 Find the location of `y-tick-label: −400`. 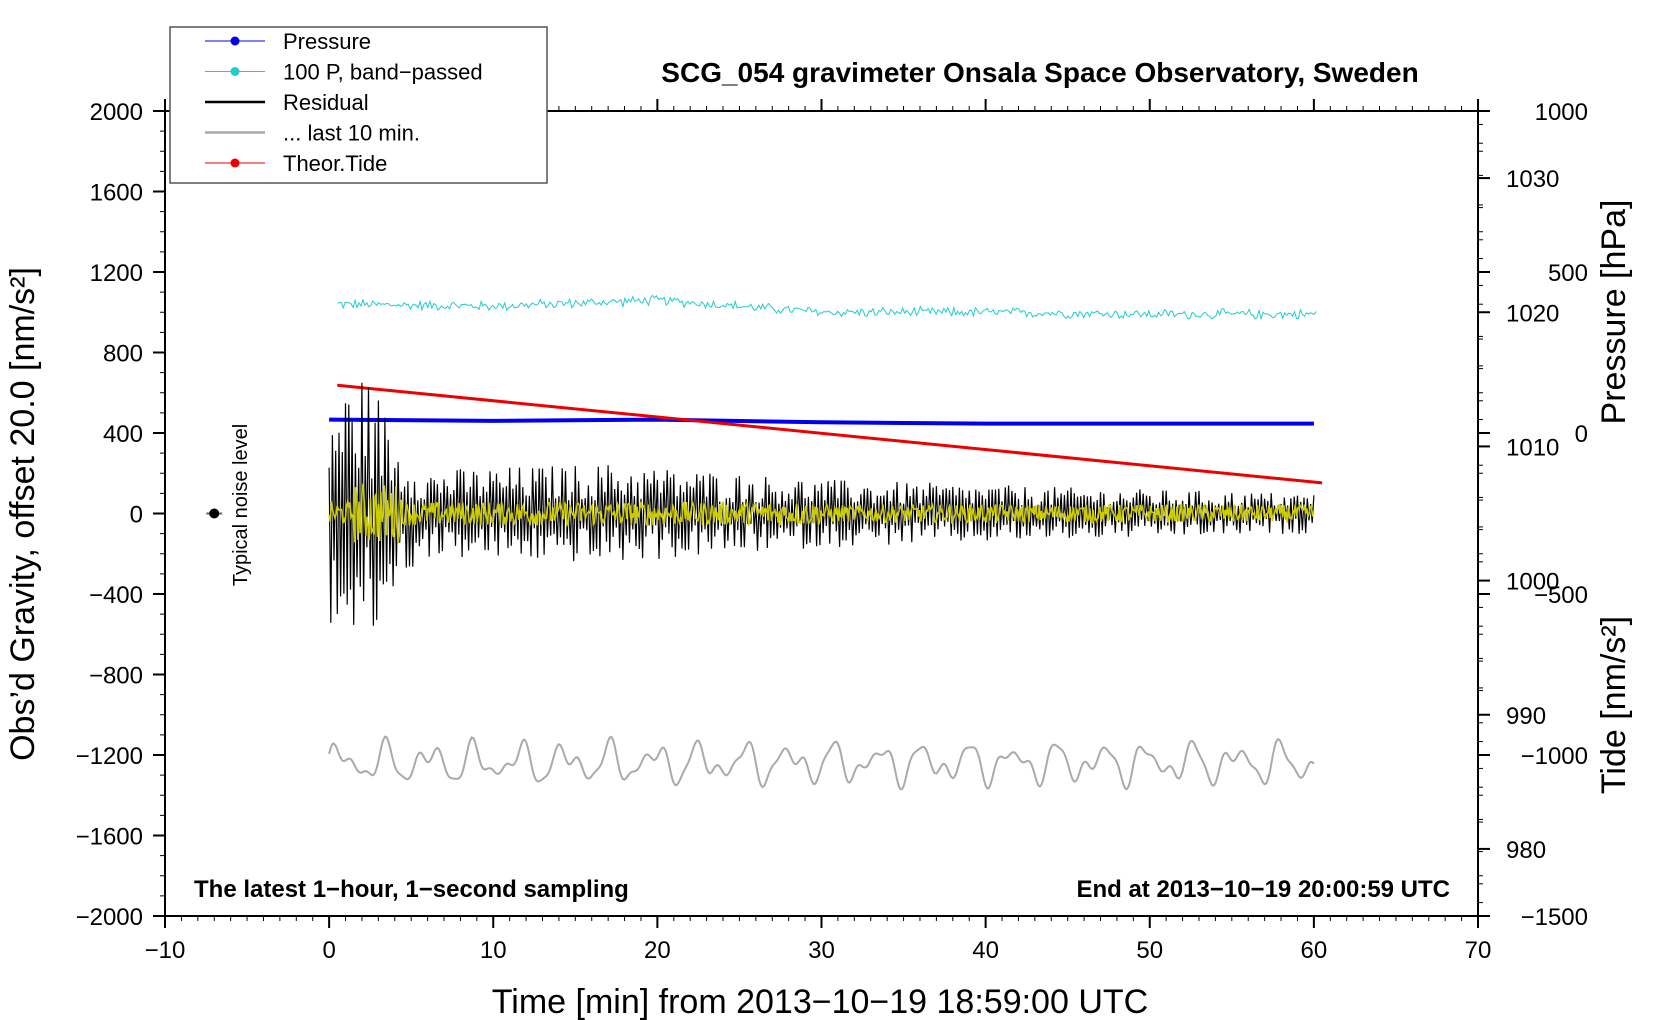

y-tick-label: −400 is located at coordinates (116, 595).